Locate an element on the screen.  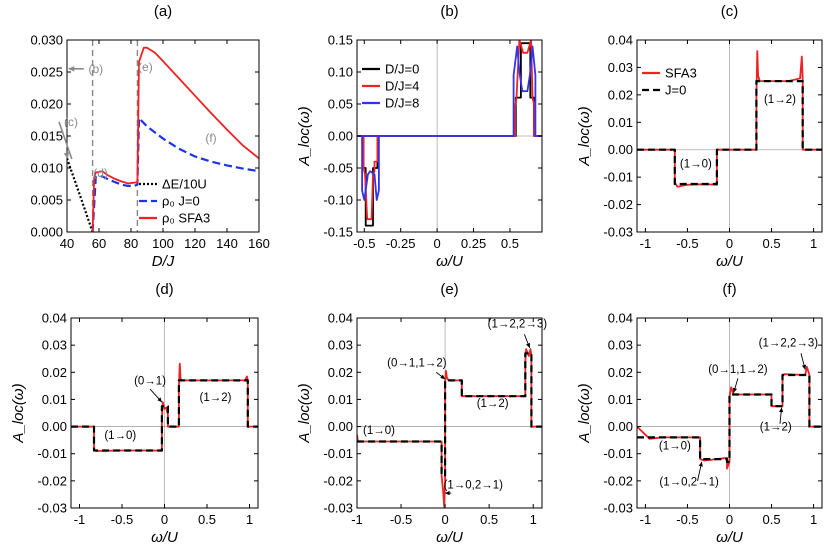
legend-label: J=0 is located at coordinates (675, 90).